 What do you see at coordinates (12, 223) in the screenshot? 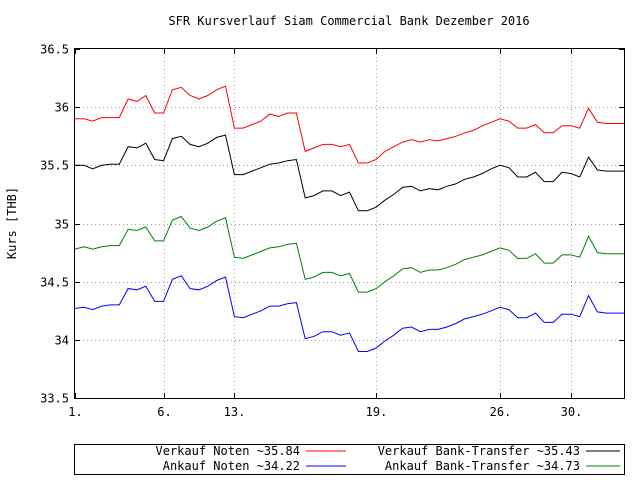
I see `y-axis-label: Kurs [THB]` at bounding box center [12, 223].